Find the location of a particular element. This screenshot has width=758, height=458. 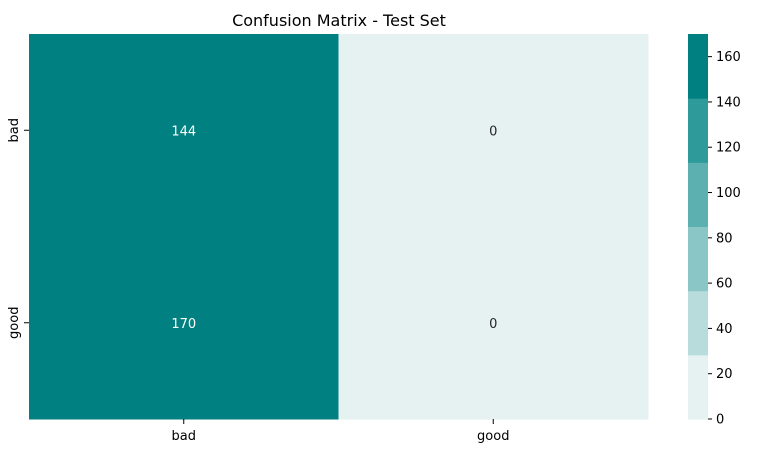

colorbar-tick-label: 60 is located at coordinates (724, 284).